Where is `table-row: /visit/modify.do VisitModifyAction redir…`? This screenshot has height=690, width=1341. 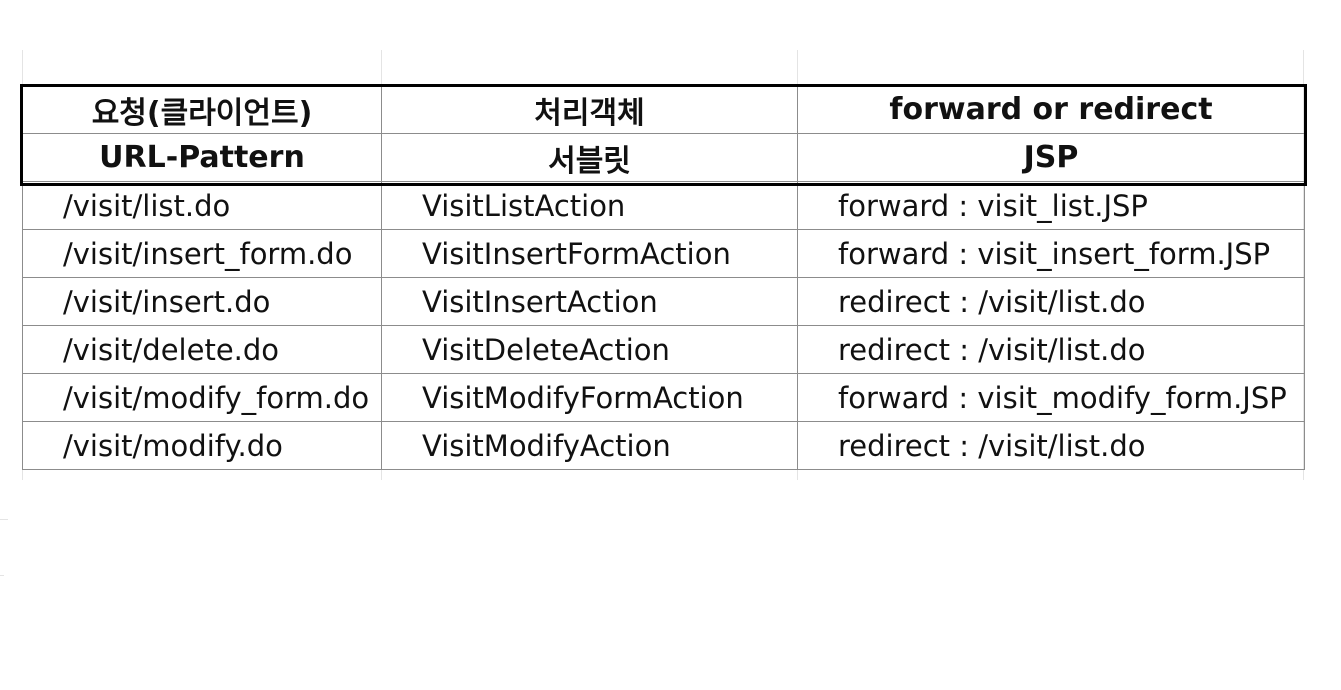 table-row: /visit/modify.do VisitModifyAction redir… is located at coordinates (663, 445).